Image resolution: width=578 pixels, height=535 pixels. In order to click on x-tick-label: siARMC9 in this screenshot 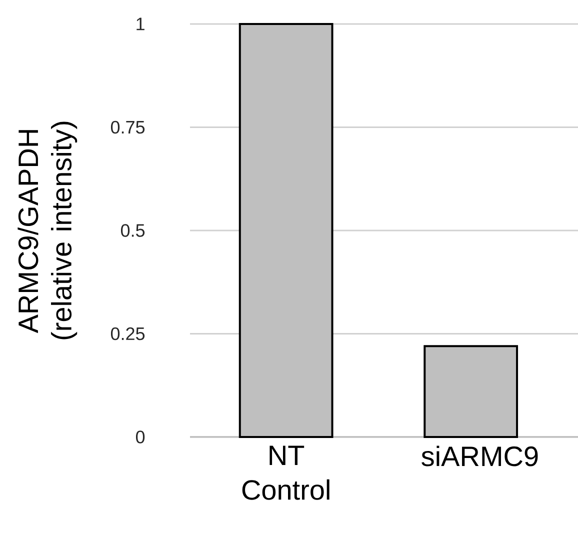, I will do `click(480, 456)`.